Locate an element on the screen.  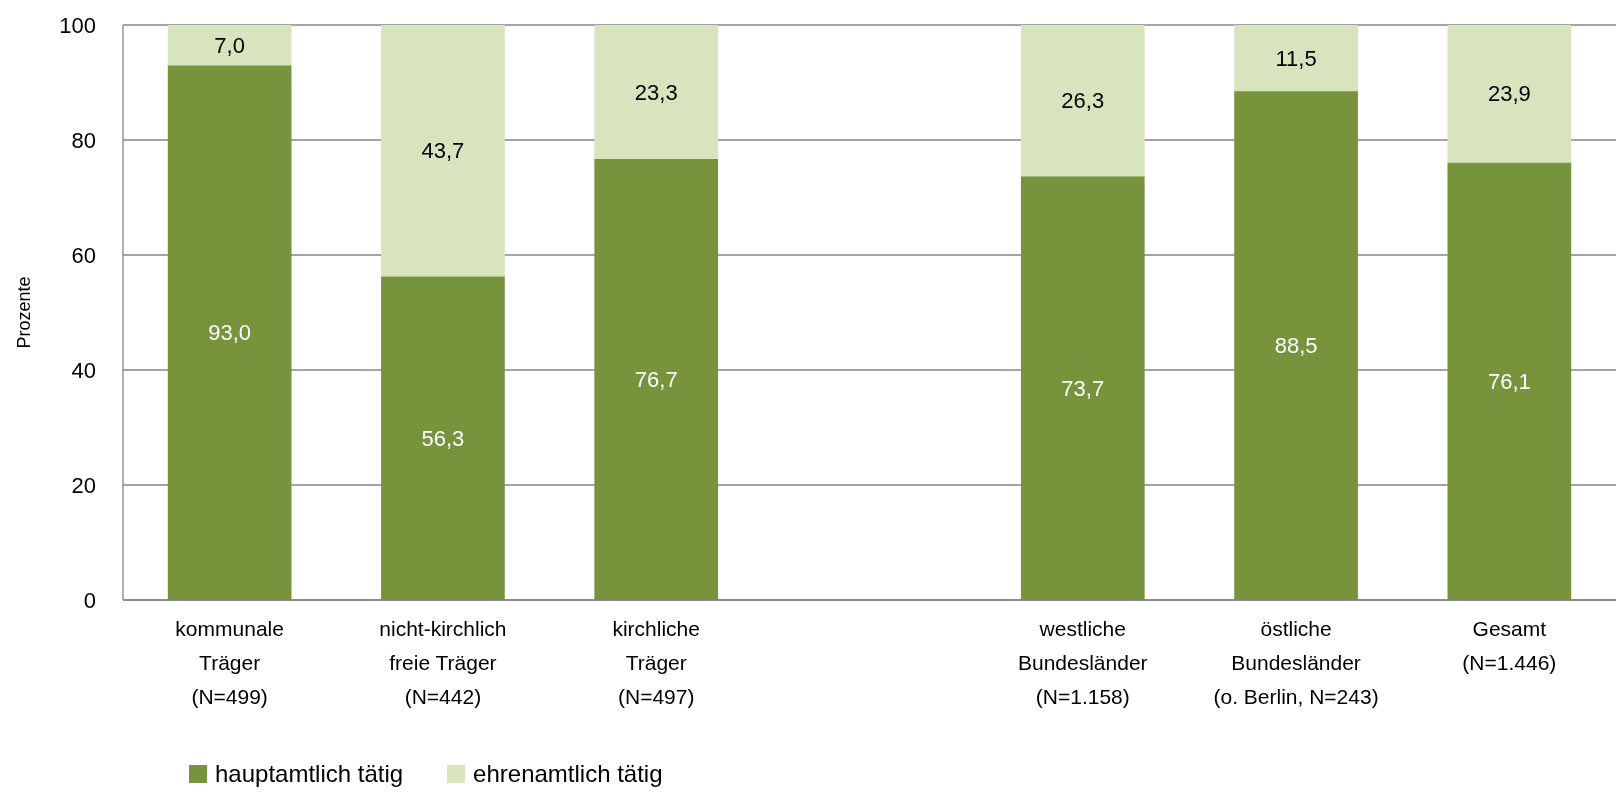
data-label: 56,3 is located at coordinates (443, 438).